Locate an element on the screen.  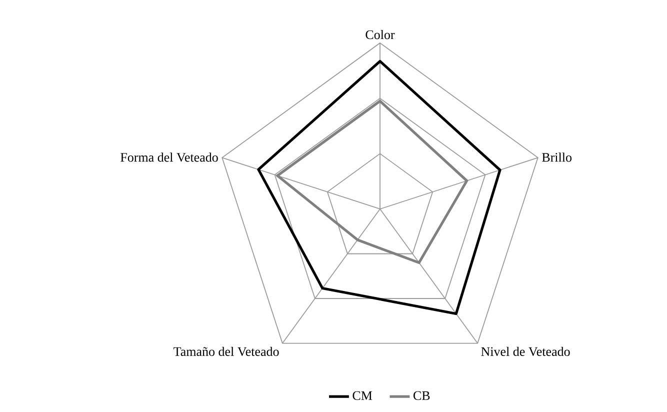
legend-label: CM is located at coordinates (362, 395).